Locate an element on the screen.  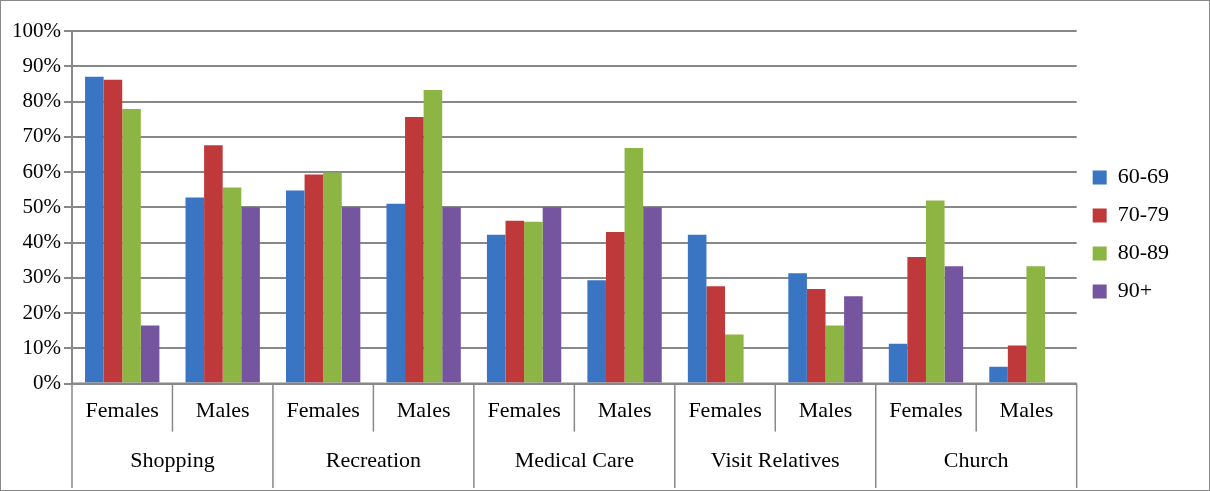
text: Visit Relatives is located at coordinates (775, 460).